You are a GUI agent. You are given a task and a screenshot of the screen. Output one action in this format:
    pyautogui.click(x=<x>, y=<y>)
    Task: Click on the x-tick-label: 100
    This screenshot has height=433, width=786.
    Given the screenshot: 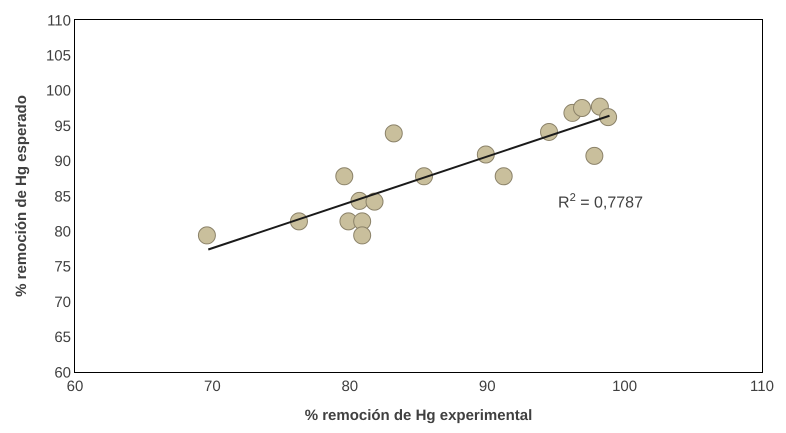 What is the action you would take?
    pyautogui.click(x=625, y=386)
    